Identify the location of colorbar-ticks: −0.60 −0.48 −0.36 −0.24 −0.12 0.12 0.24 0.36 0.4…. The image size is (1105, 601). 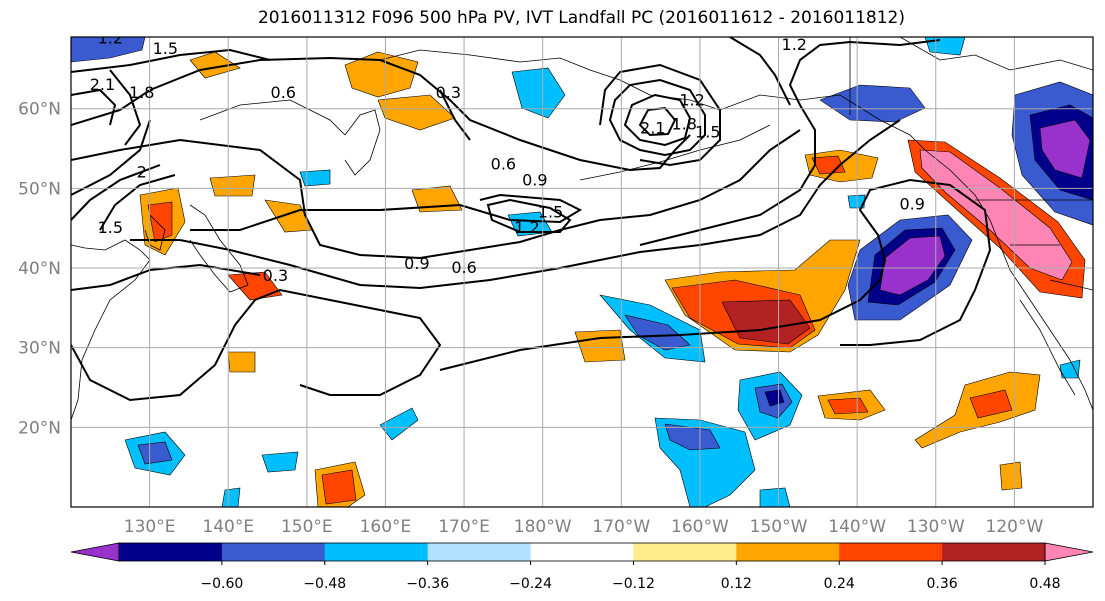
(630, 576).